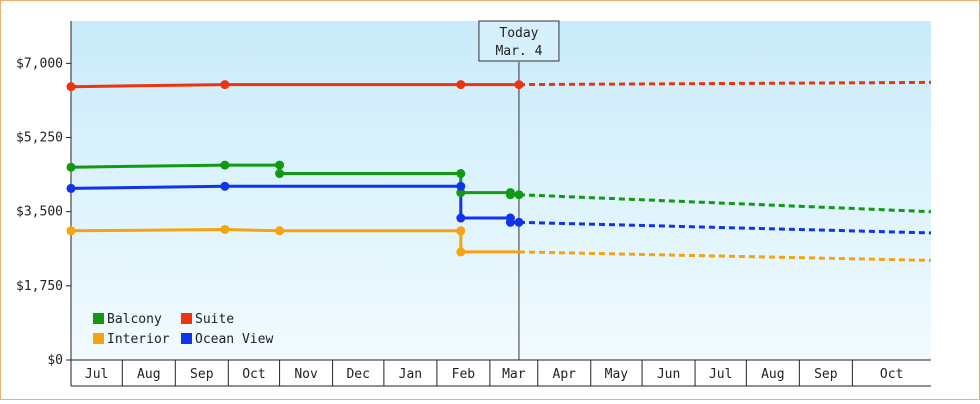 This screenshot has width=980, height=404. I want to click on y-tick-label: $7,000, so click(39, 63).